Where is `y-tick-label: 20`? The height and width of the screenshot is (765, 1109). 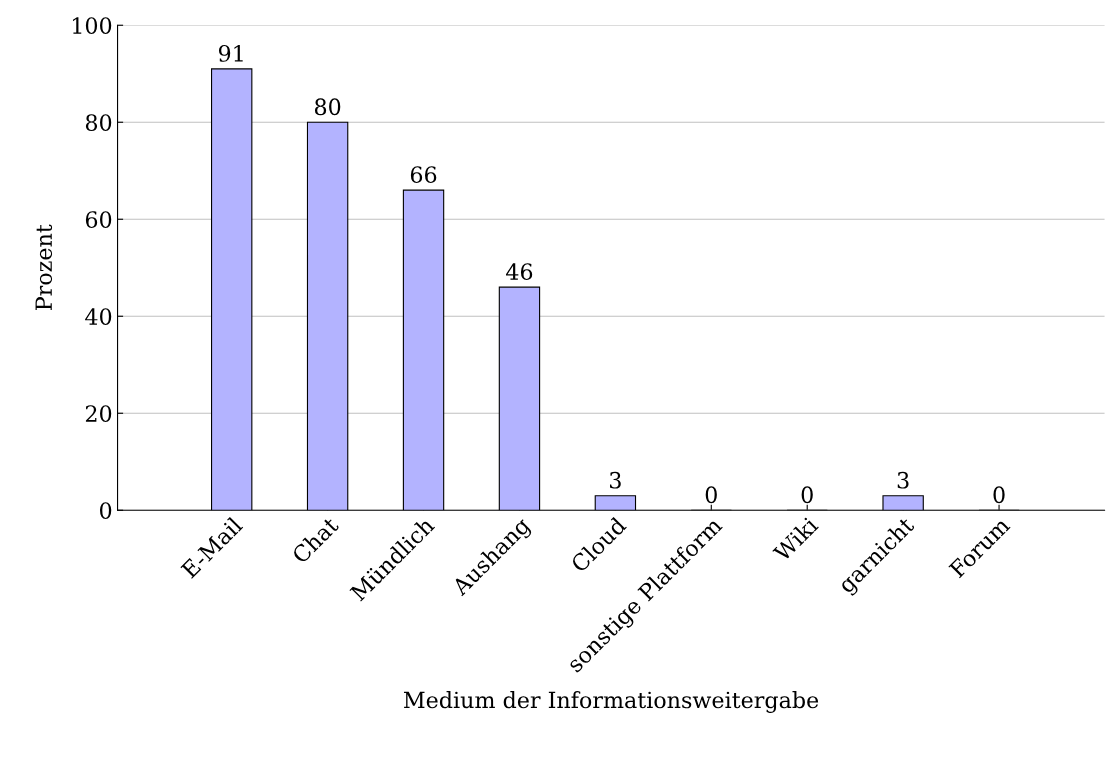 y-tick-label: 20 is located at coordinates (98, 414).